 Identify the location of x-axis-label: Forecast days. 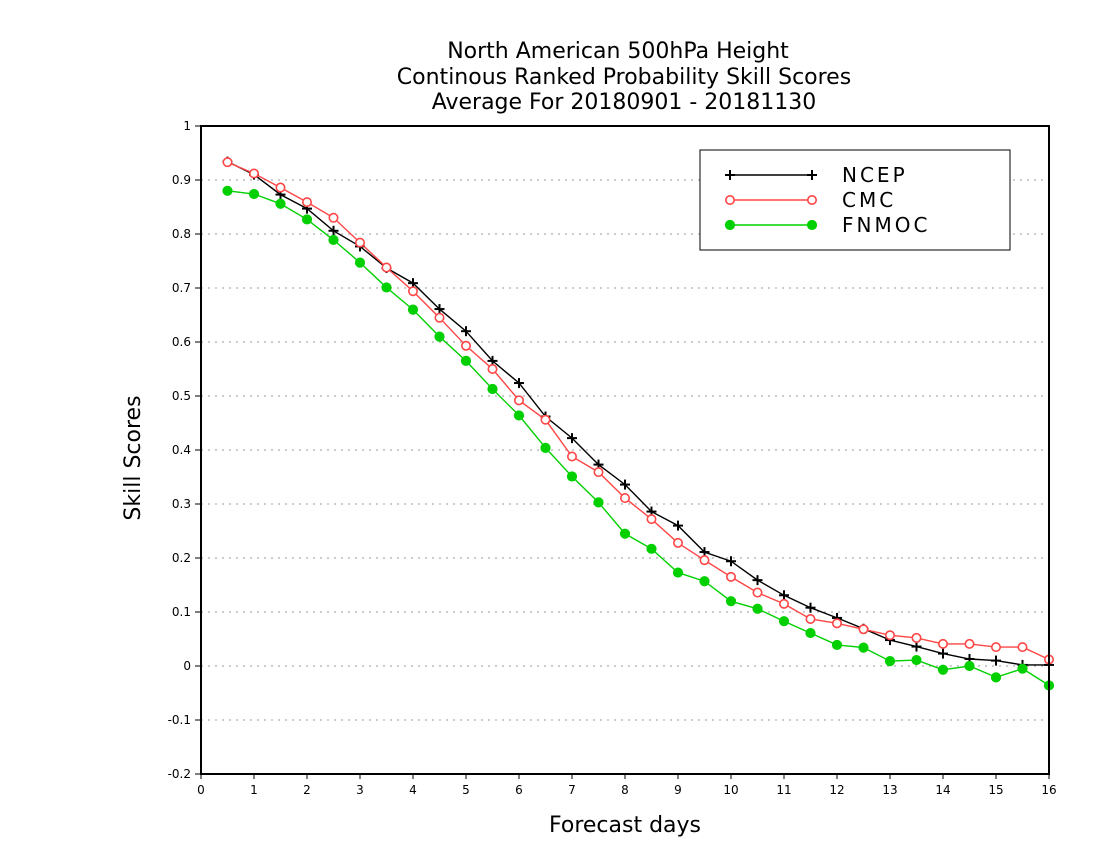
(625, 825).